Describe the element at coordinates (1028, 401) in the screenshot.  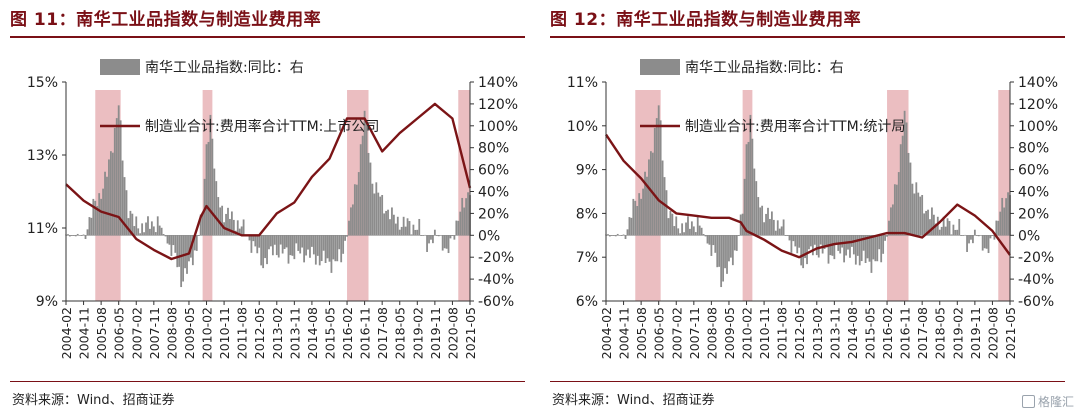
I see `watermark-icon` at that location.